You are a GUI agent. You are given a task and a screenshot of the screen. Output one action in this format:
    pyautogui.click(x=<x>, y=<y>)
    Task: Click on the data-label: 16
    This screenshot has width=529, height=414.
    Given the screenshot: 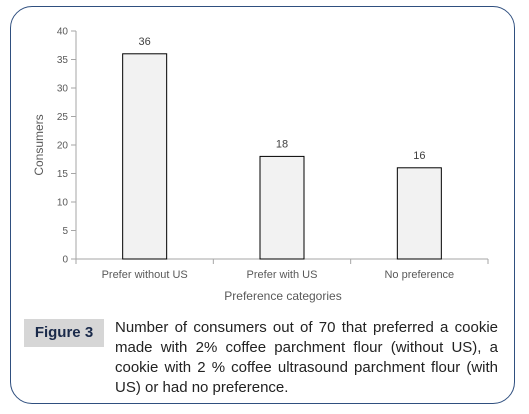 What is the action you would take?
    pyautogui.click(x=419, y=156)
    